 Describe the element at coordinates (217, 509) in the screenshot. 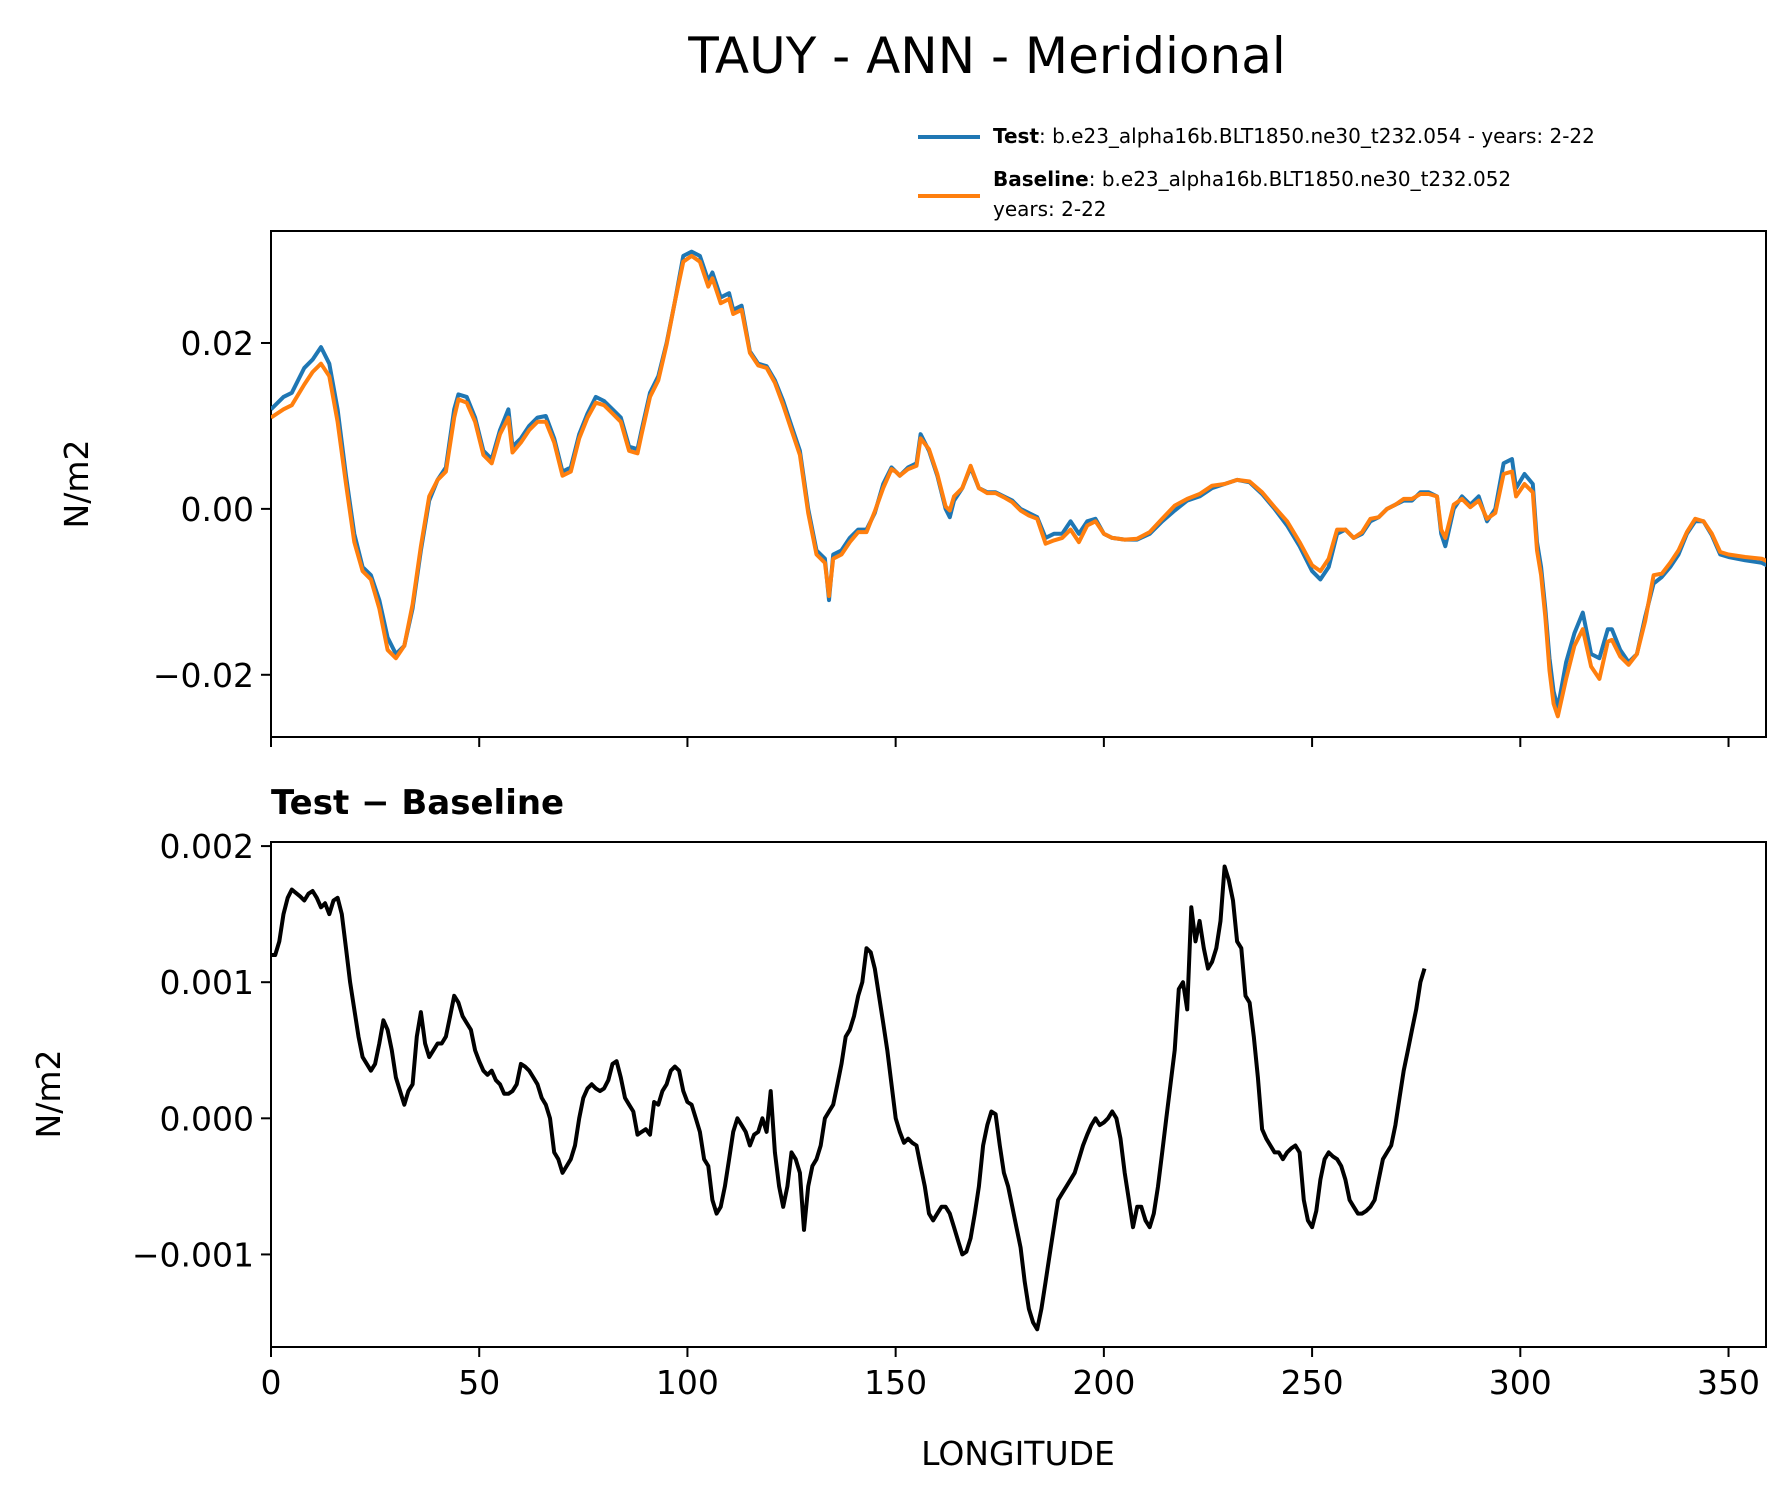

I see `top-y-tick-label: 0.00` at that location.